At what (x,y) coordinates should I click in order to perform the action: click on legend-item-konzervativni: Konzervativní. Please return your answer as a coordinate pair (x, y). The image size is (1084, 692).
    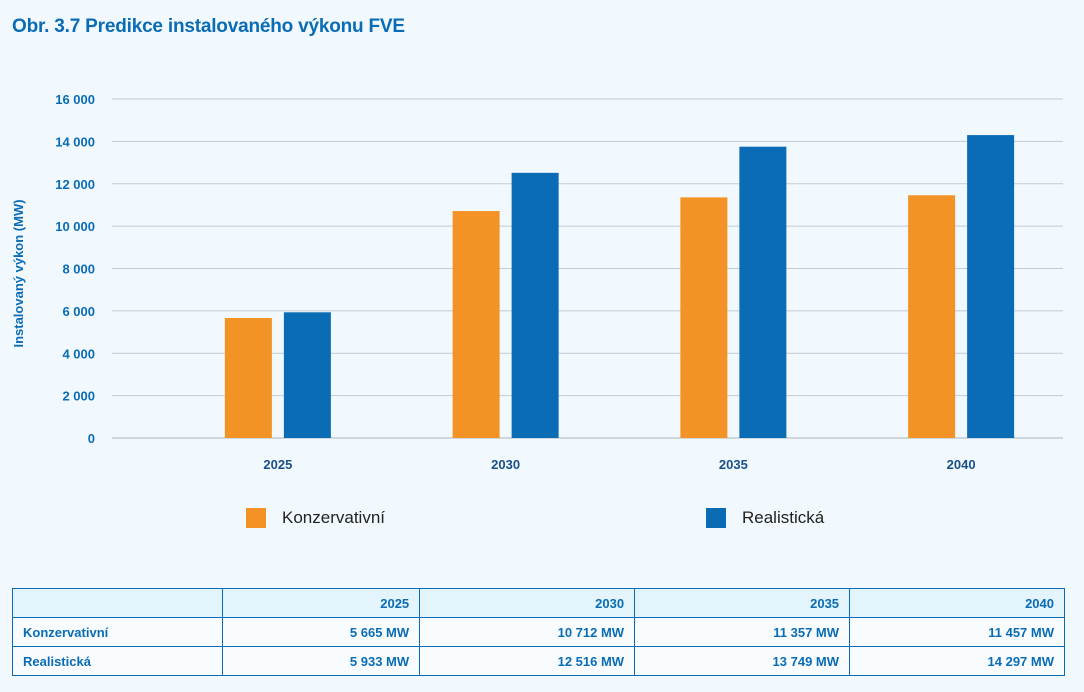
    Looking at the image, I should click on (315, 518).